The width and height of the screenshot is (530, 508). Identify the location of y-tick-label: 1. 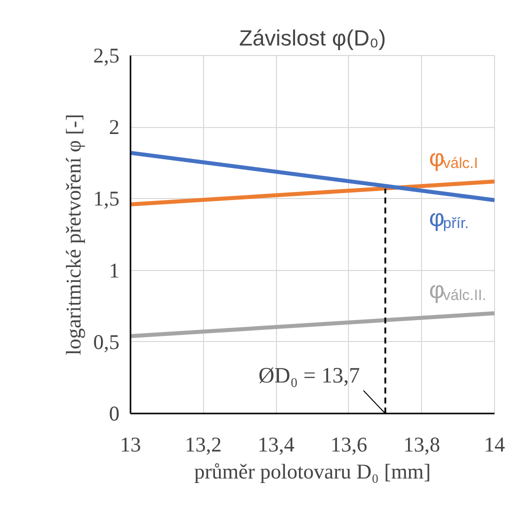
(114, 270).